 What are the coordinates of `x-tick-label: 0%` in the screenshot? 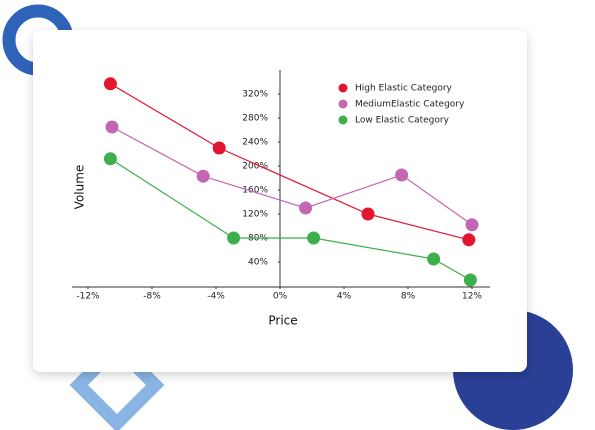 It's located at (280, 297).